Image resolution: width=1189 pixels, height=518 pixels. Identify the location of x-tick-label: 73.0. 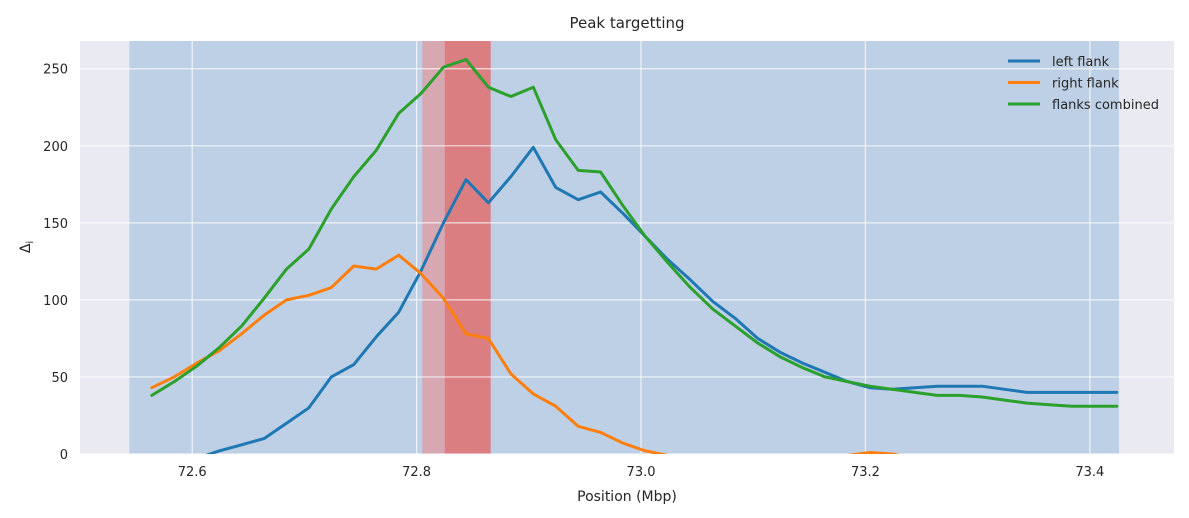
(641, 472).